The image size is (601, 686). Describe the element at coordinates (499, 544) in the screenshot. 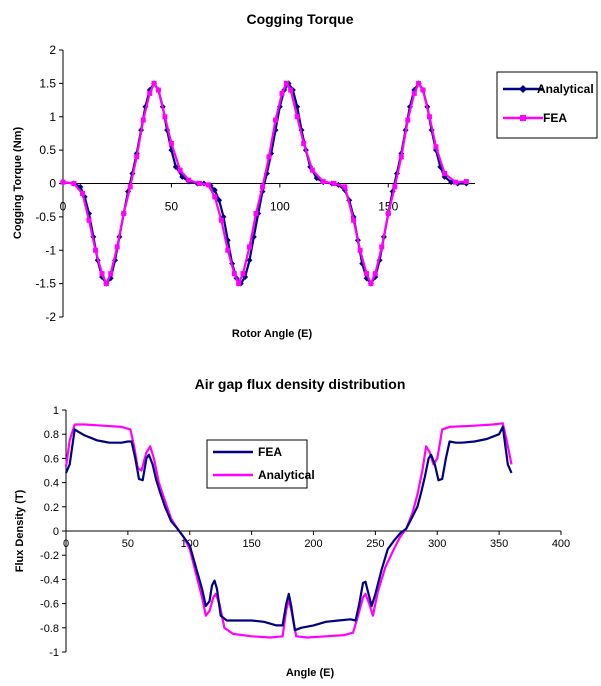

I see `chart2-x-tick-label: 350` at that location.